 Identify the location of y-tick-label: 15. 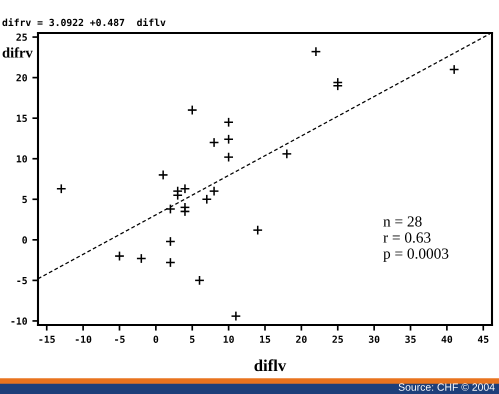
(21, 118).